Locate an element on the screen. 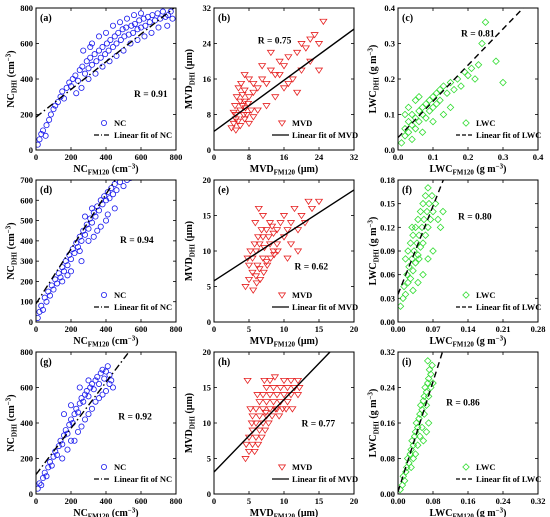 Image resolution: width=550 pixels, height=517 pixels. x-tick-label: 600 is located at coordinates (141, 329).